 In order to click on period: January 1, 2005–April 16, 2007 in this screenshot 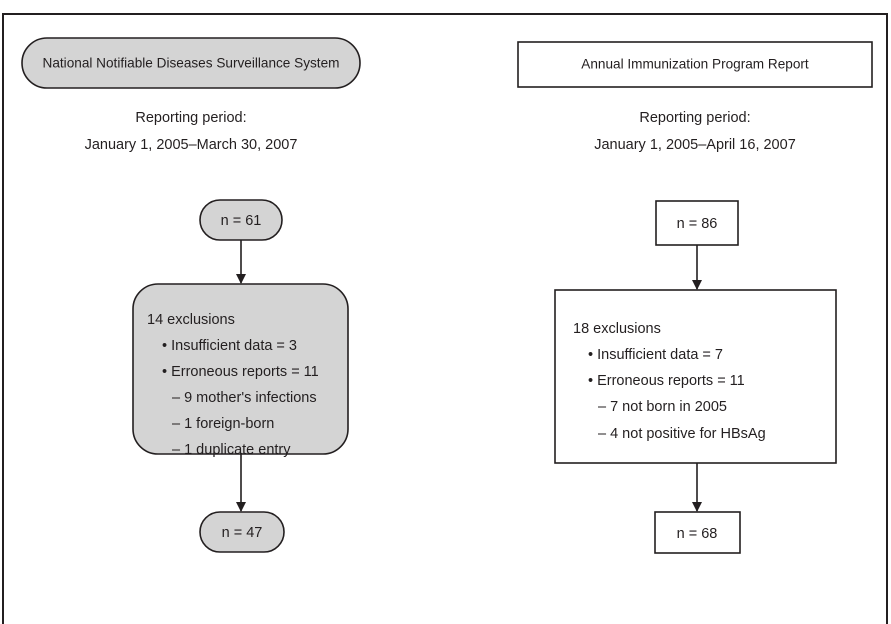, I will do `click(695, 145)`.